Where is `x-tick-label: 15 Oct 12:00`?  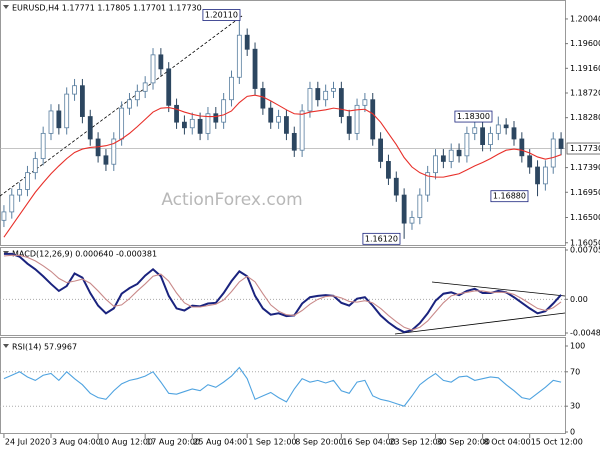 x-tick-label: 15 Oct 12:00 is located at coordinates (557, 442).